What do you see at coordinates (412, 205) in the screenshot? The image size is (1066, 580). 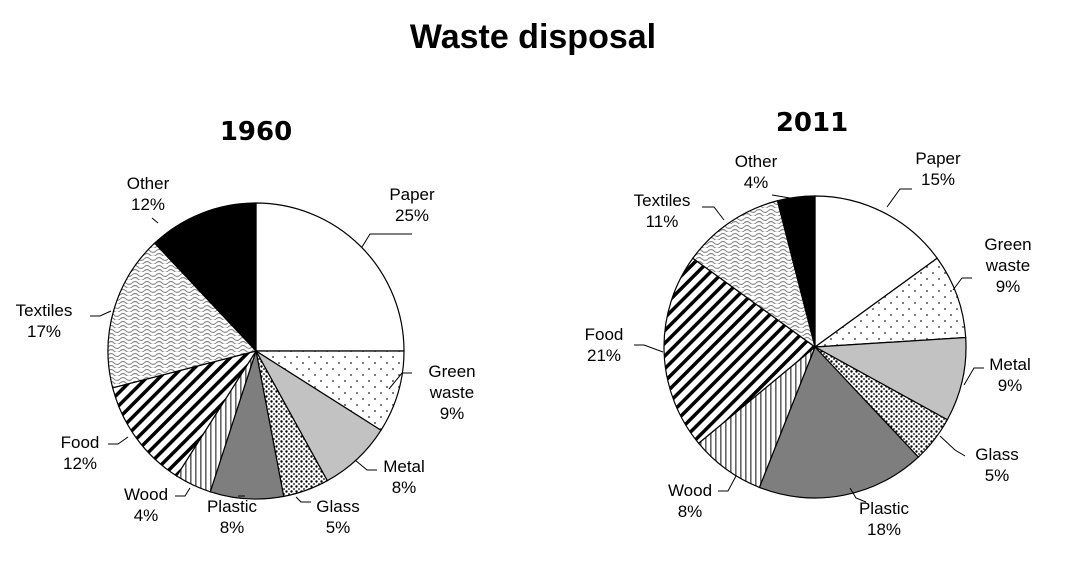 I see `slice-label-1960-paper: Paper 25%` at bounding box center [412, 205].